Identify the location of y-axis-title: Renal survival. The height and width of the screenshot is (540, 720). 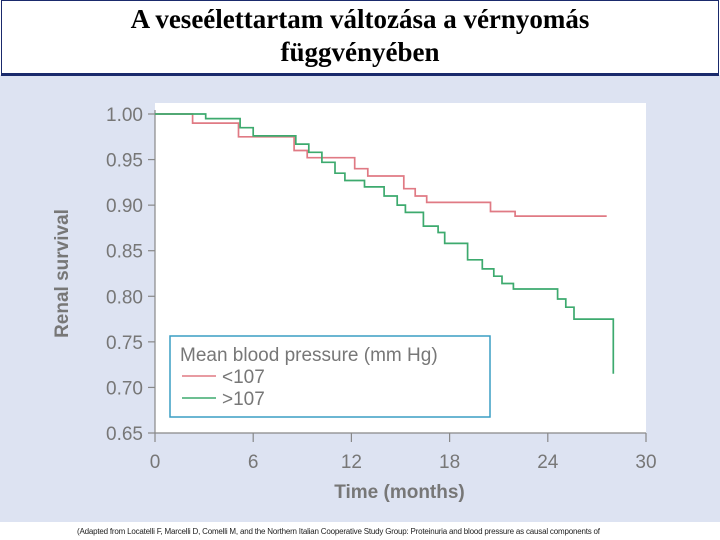
(62, 273).